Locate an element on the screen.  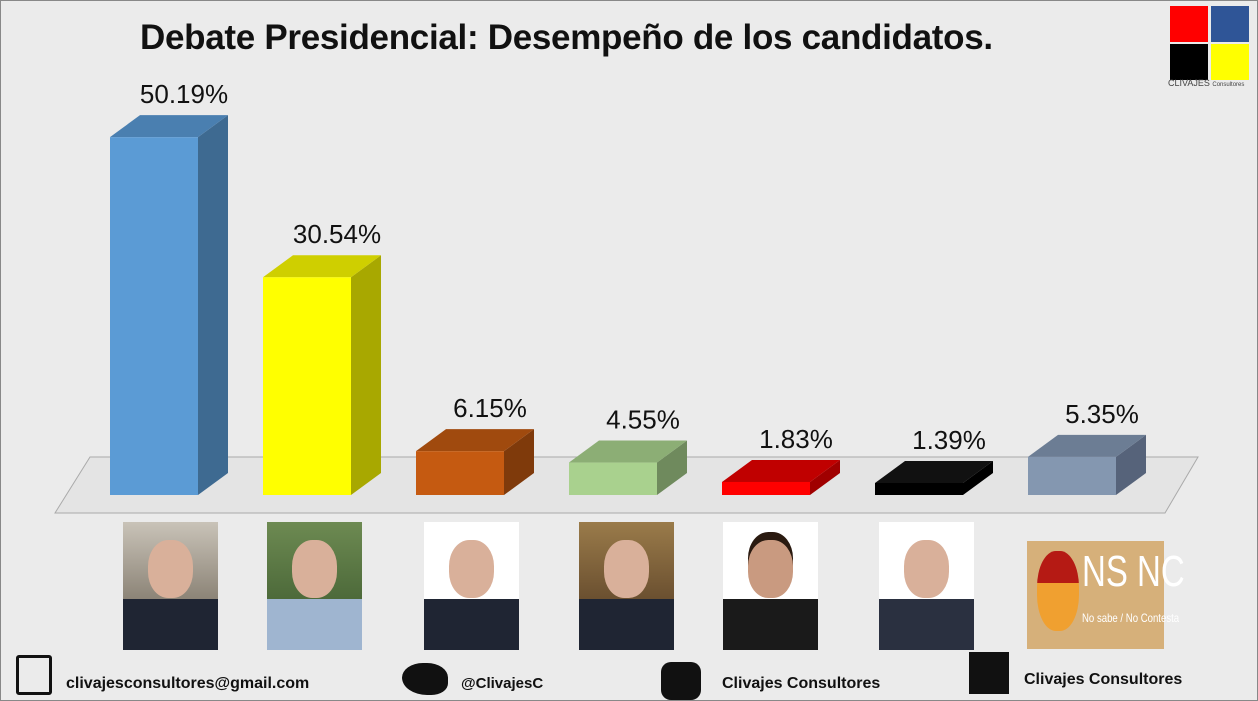
data-label: 6.15% is located at coordinates (490, 408).